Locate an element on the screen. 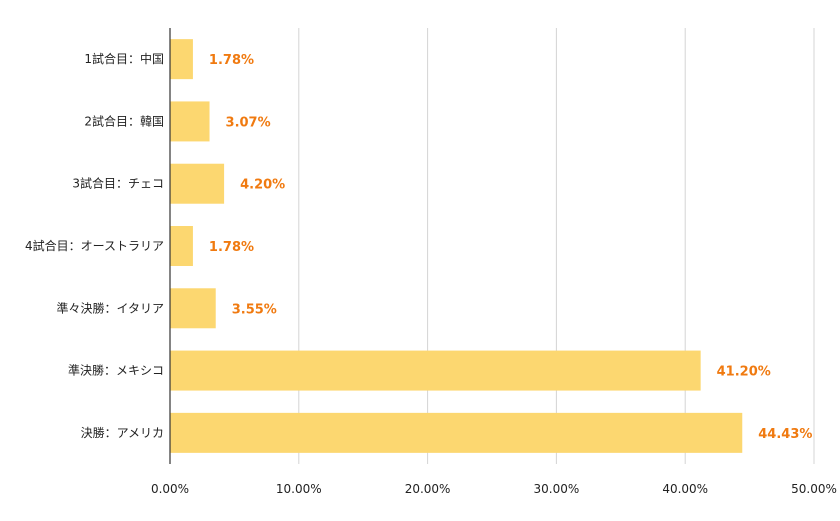  x-tick-label: 0.00% is located at coordinates (170, 489).